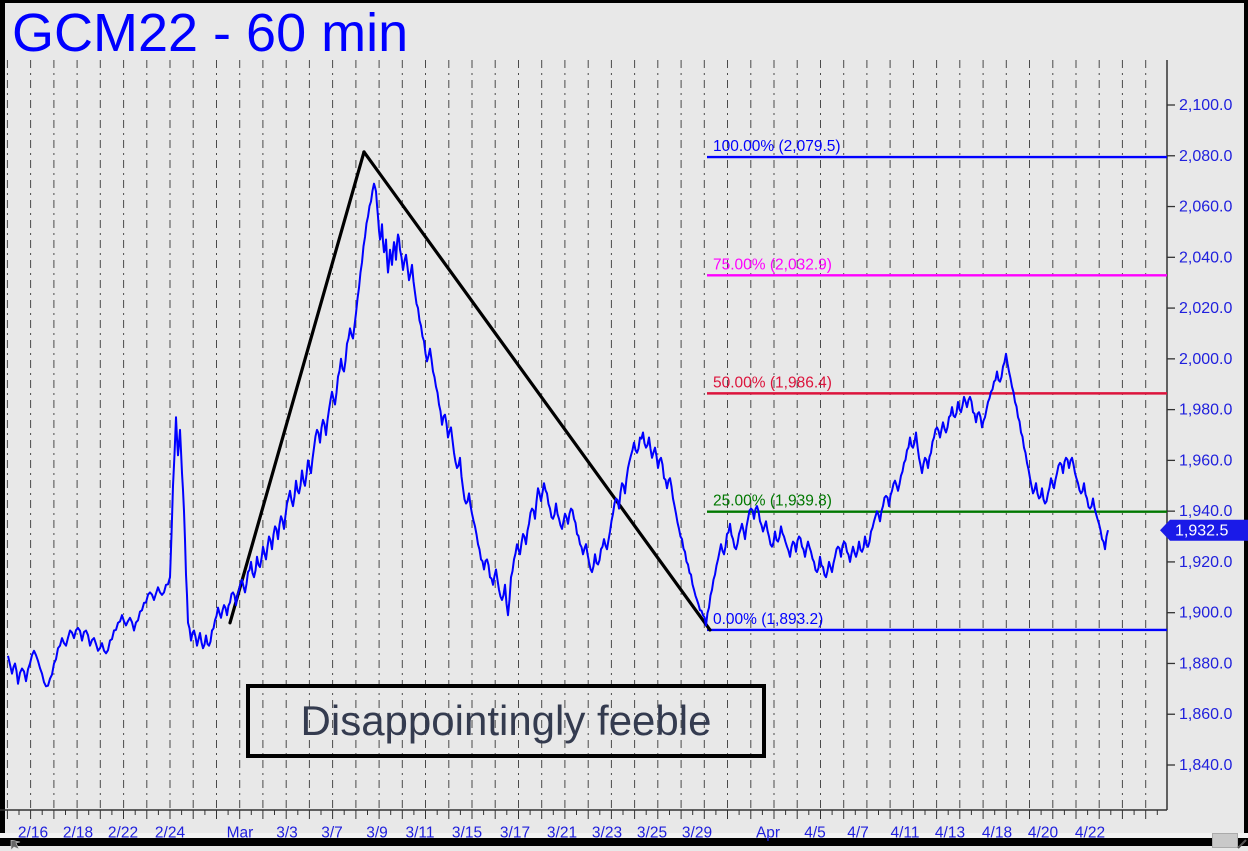  Describe the element at coordinates (1205, 105) in the screenshot. I see `y-axis-label: 2,100.0` at that location.